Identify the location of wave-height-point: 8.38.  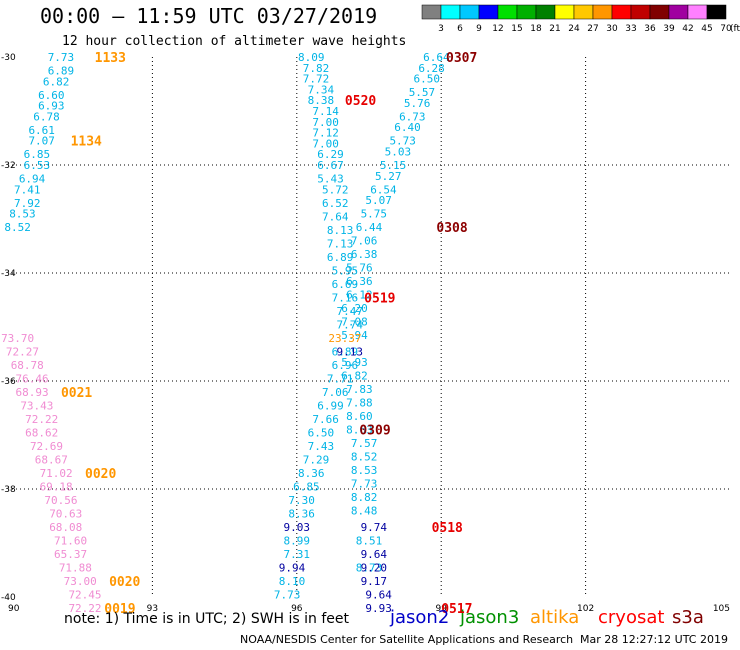
(321, 100).